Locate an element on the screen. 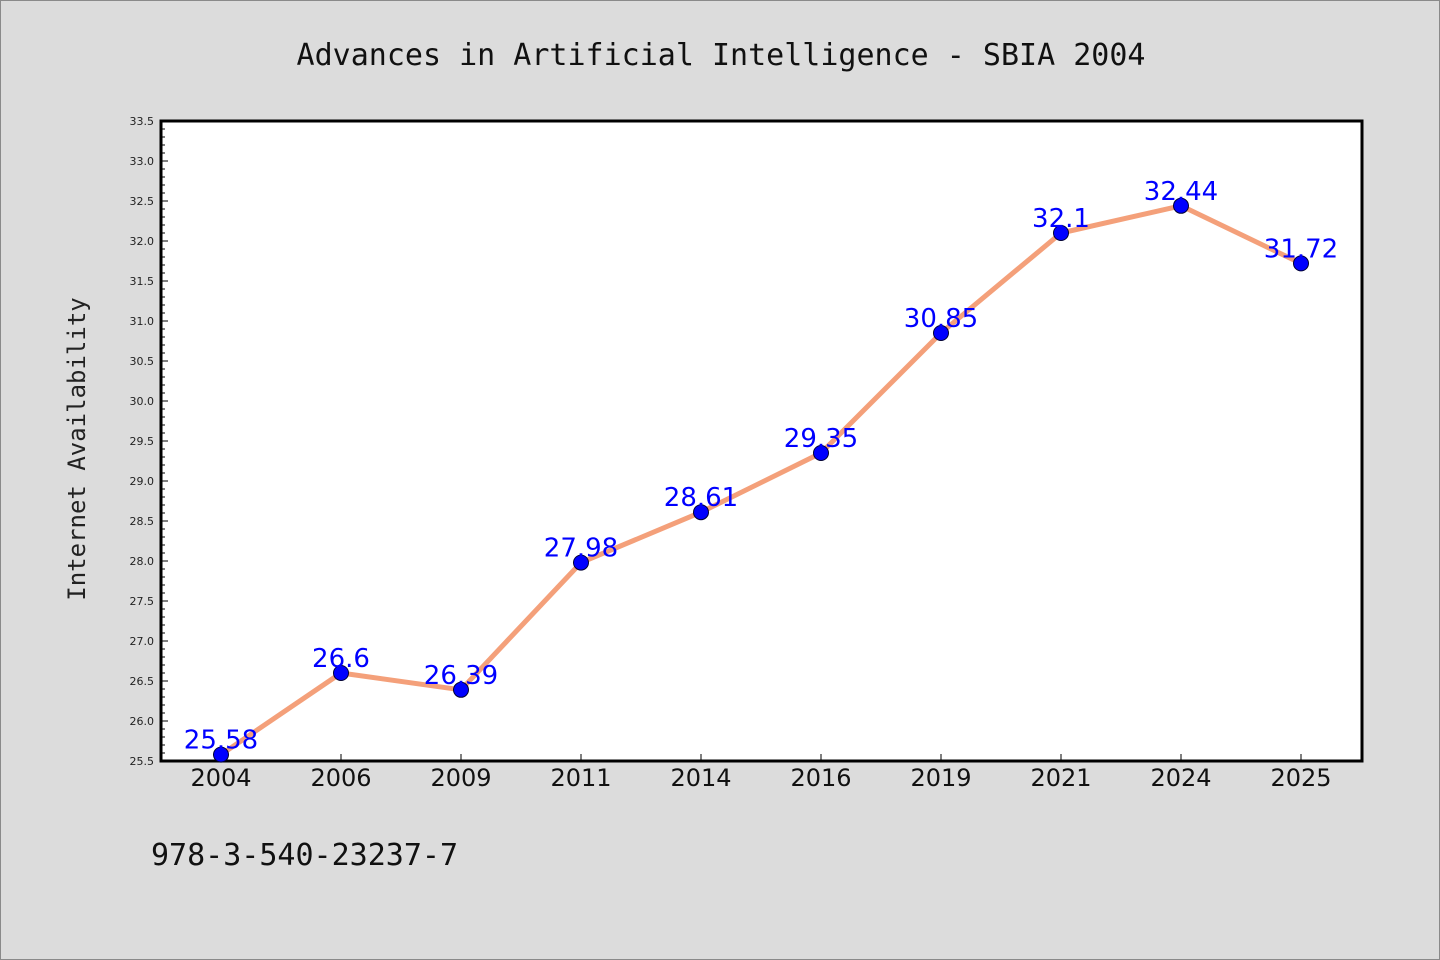 Image resolution: width=1440 pixels, height=960 pixels. x-axis-ticks: 2004 2006 2009 2011 2014 2016 2019 2021 2024 2025 is located at coordinates (761, 773).